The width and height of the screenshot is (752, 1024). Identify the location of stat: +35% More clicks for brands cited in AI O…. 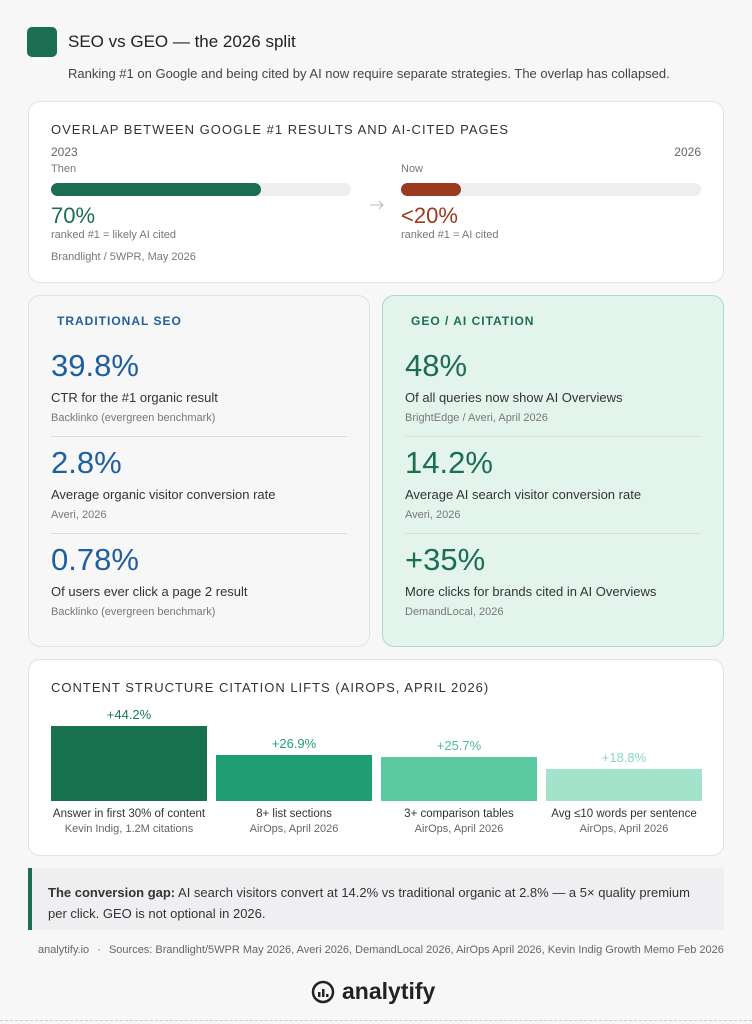
(553, 590).